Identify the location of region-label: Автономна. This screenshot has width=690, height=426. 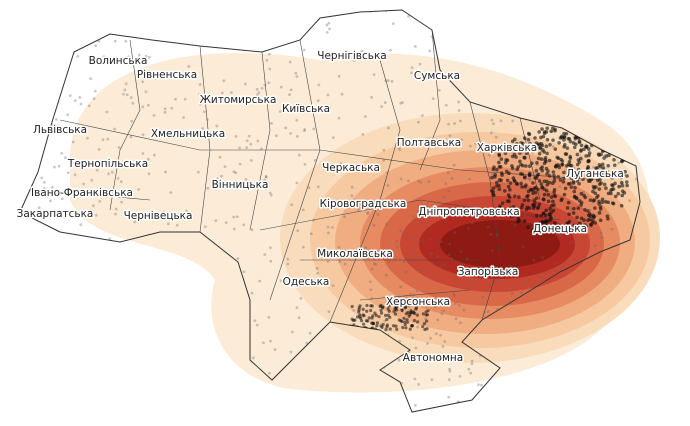
(433, 358).